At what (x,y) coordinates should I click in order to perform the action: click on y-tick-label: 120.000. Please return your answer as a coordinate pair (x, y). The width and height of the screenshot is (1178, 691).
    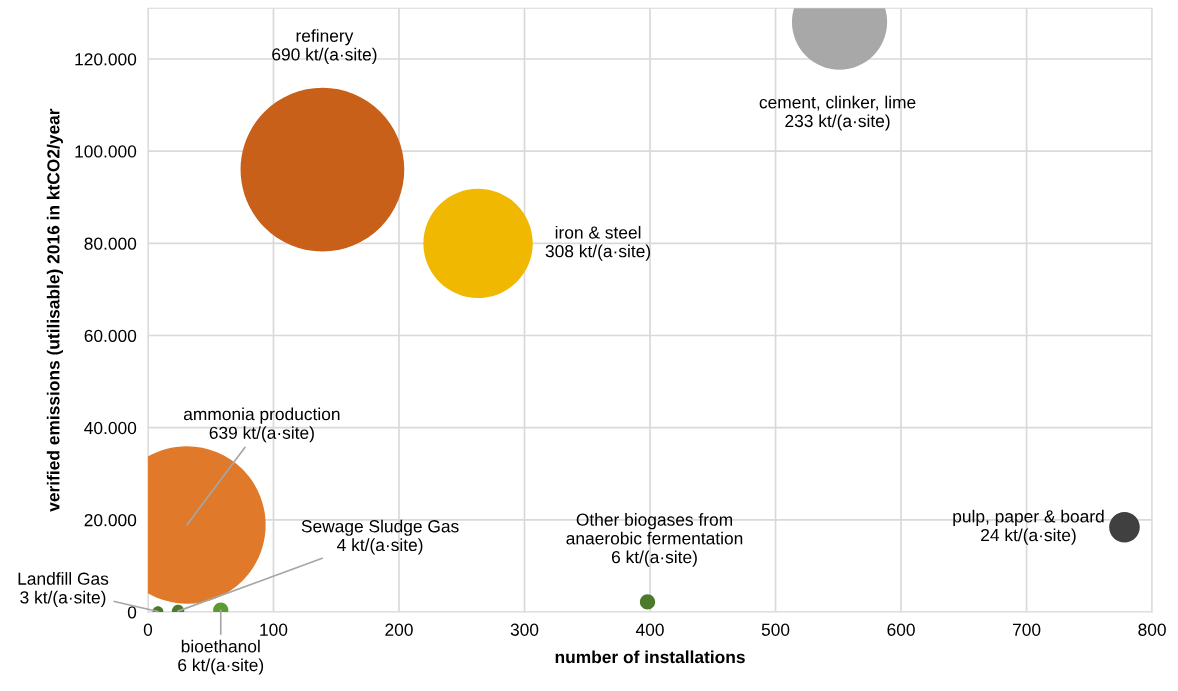
    Looking at the image, I should click on (106, 59).